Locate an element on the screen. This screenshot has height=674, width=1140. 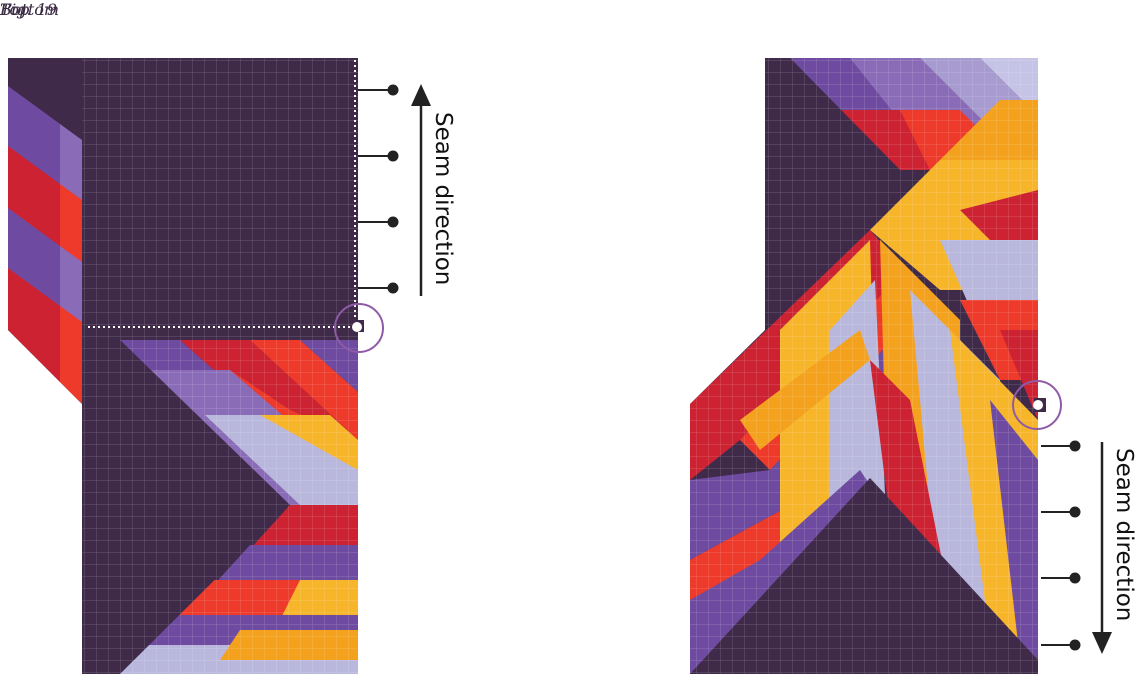
bottom-corner-highlight is located at coordinates (1037, 405).